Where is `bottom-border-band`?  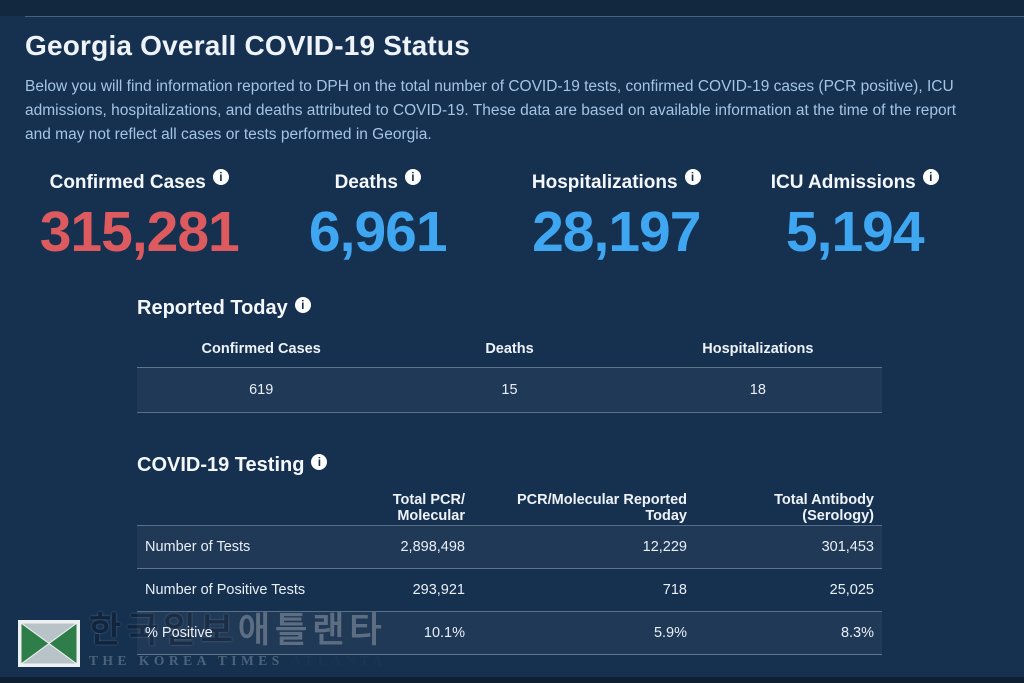 bottom-border-band is located at coordinates (512, 680).